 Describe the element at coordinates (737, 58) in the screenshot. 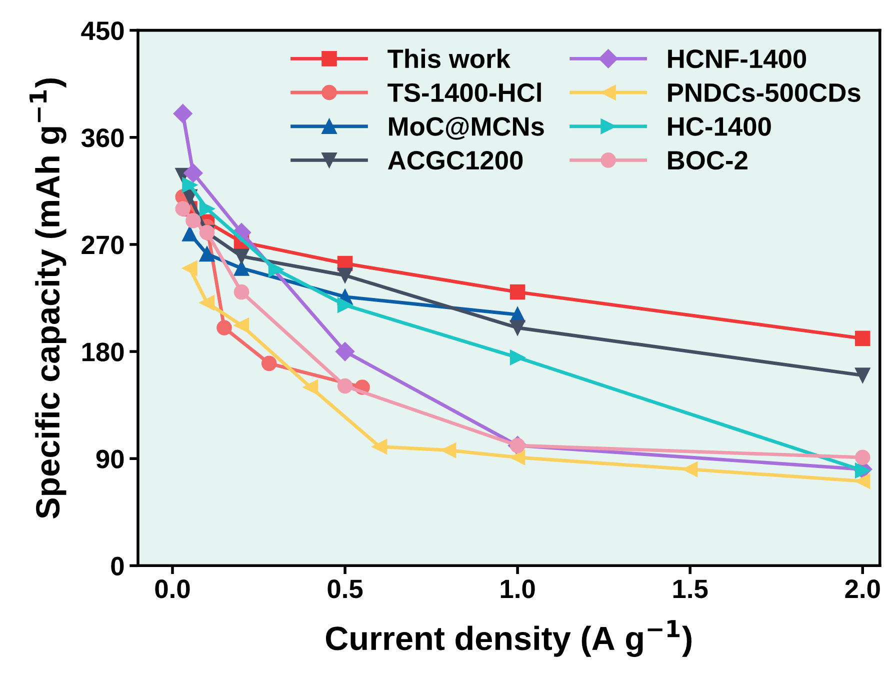

I see `legend-label: HCNF-1400` at that location.